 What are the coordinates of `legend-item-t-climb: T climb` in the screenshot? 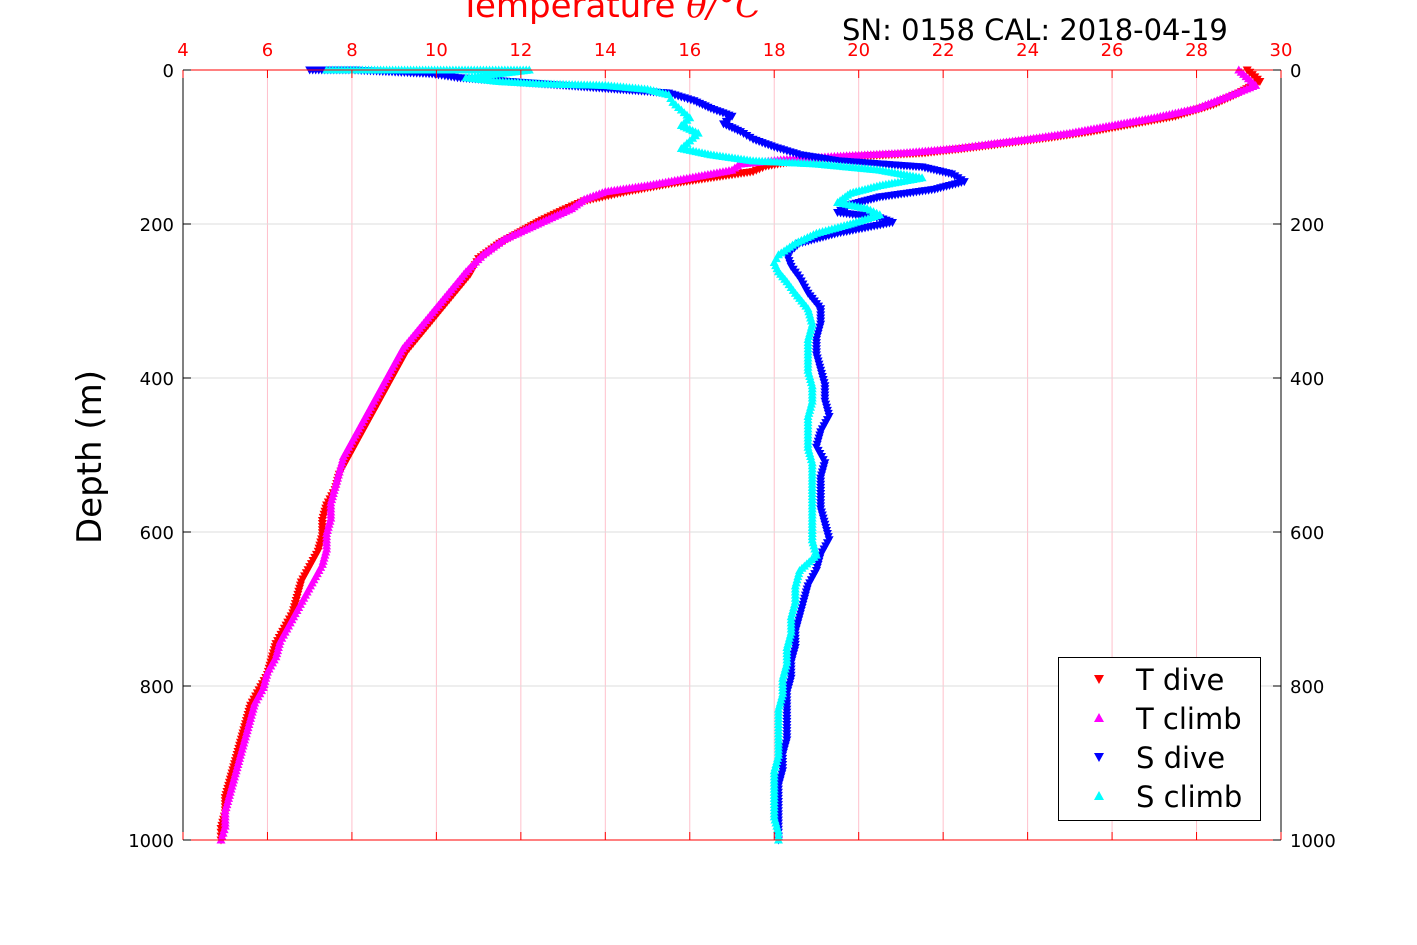 It's located at (1159, 718).